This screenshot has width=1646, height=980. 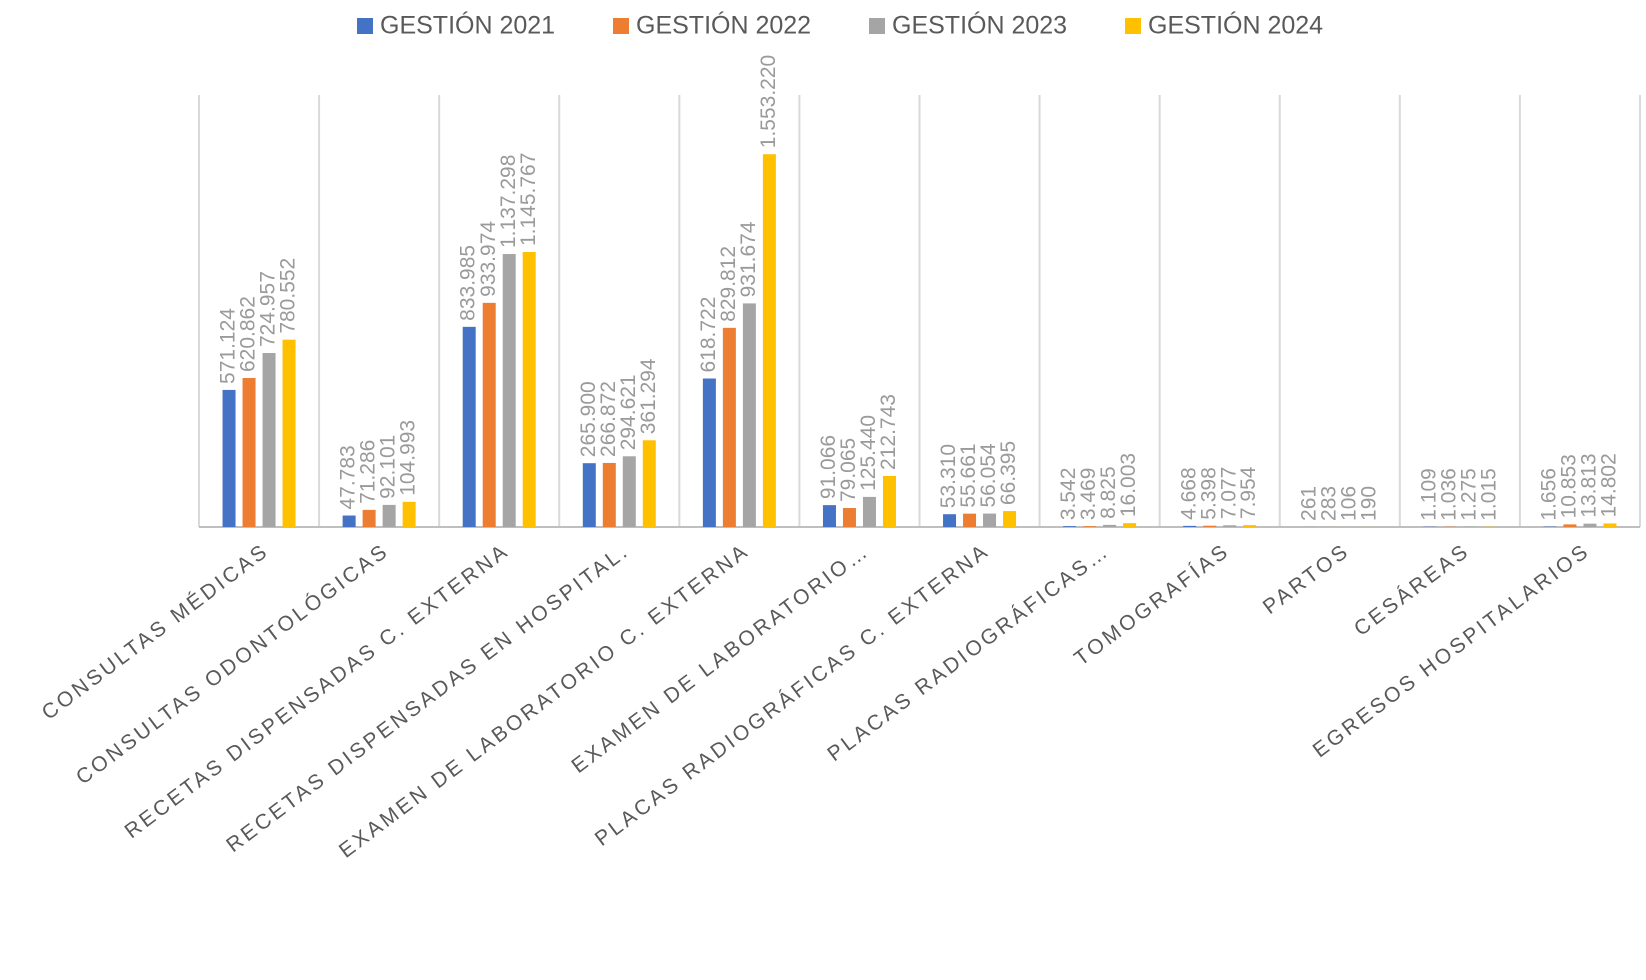 I want to click on value-label: 125.440, so click(x=868, y=453).